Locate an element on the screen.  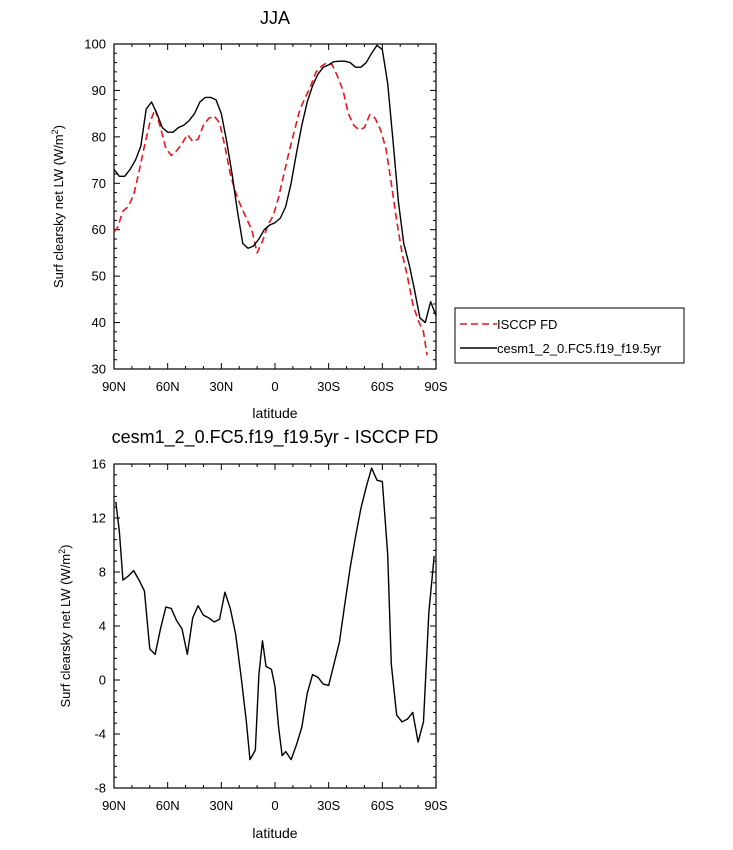
y-tick-label-top: 80 is located at coordinates (99, 136).